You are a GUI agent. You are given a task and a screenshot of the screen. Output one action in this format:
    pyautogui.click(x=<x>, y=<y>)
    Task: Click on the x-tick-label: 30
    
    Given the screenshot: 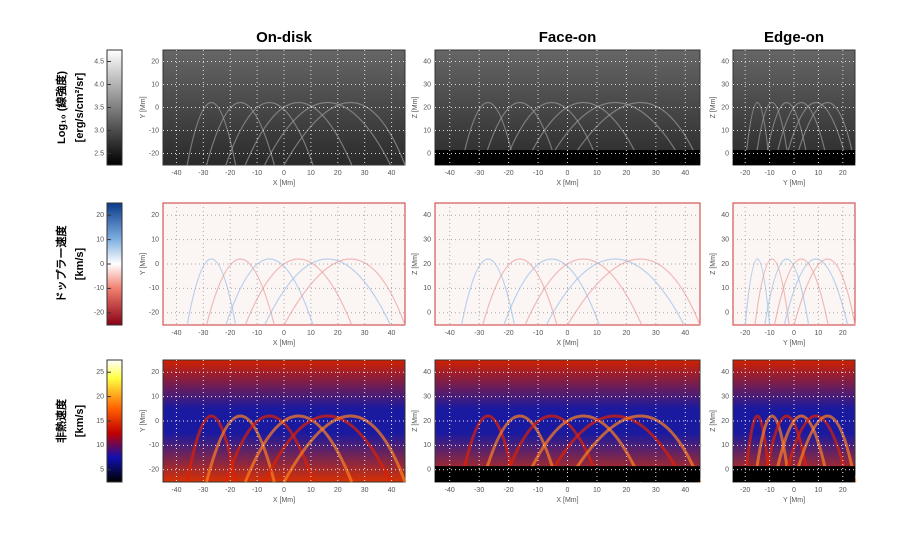 What is the action you would take?
    pyautogui.click(x=656, y=490)
    